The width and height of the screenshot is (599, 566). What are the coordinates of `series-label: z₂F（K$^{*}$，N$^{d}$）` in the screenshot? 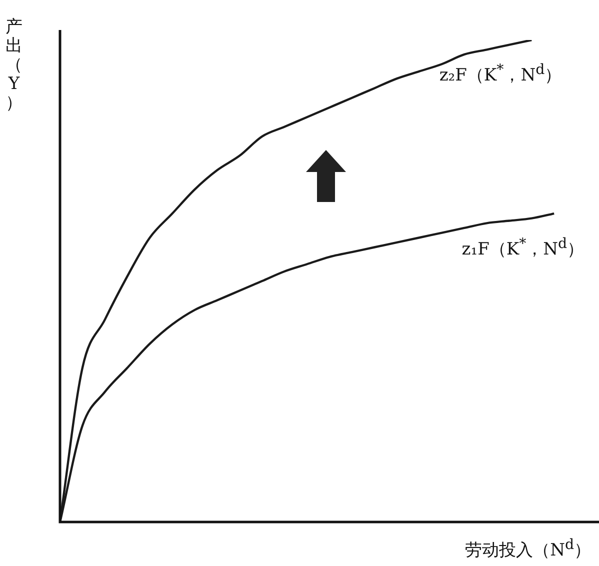 It's located at (500, 74).